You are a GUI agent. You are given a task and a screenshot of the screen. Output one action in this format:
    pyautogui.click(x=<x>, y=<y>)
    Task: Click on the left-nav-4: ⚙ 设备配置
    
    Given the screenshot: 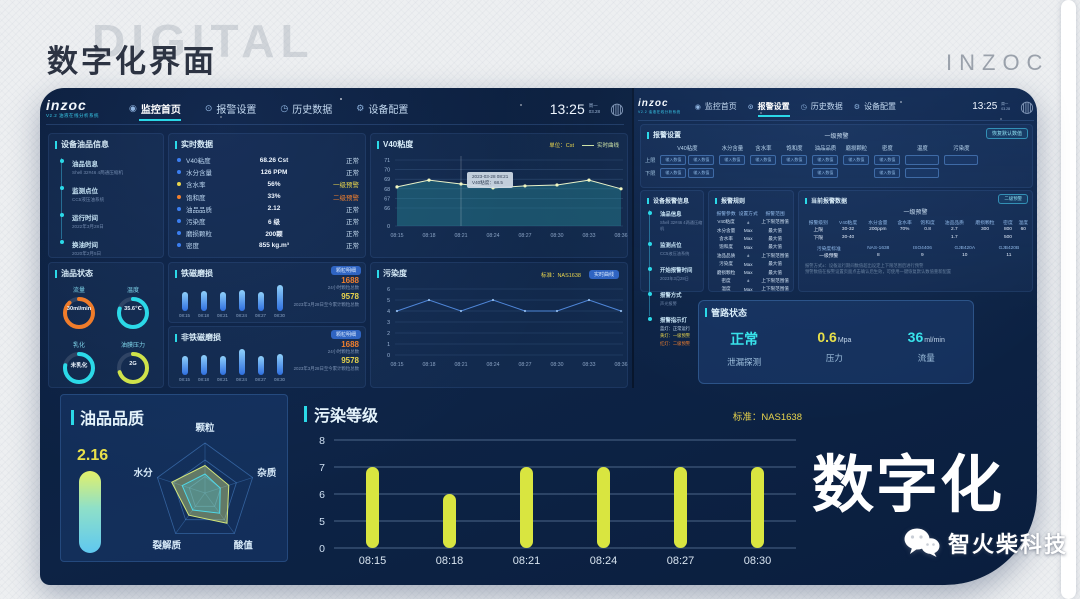 What is the action you would take?
    pyautogui.click(x=382, y=108)
    